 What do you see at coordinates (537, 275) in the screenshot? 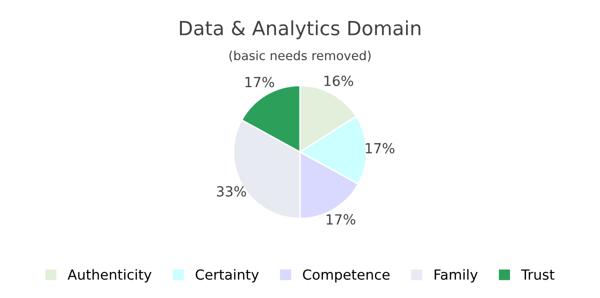
I see `legend-label: Trust` at bounding box center [537, 275].